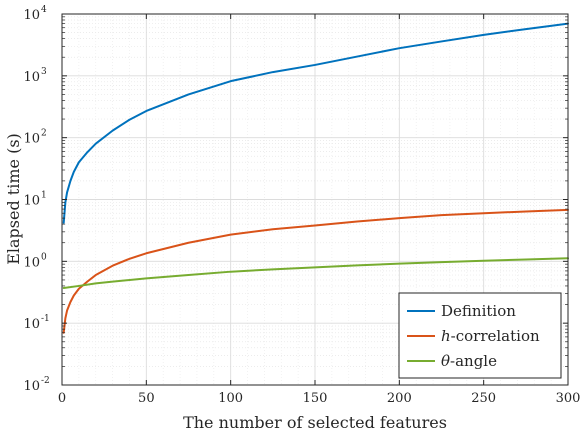 This screenshot has height=441, width=581. What do you see at coordinates (315, 398) in the screenshot?
I see `x-tick-label: 150` at bounding box center [315, 398].